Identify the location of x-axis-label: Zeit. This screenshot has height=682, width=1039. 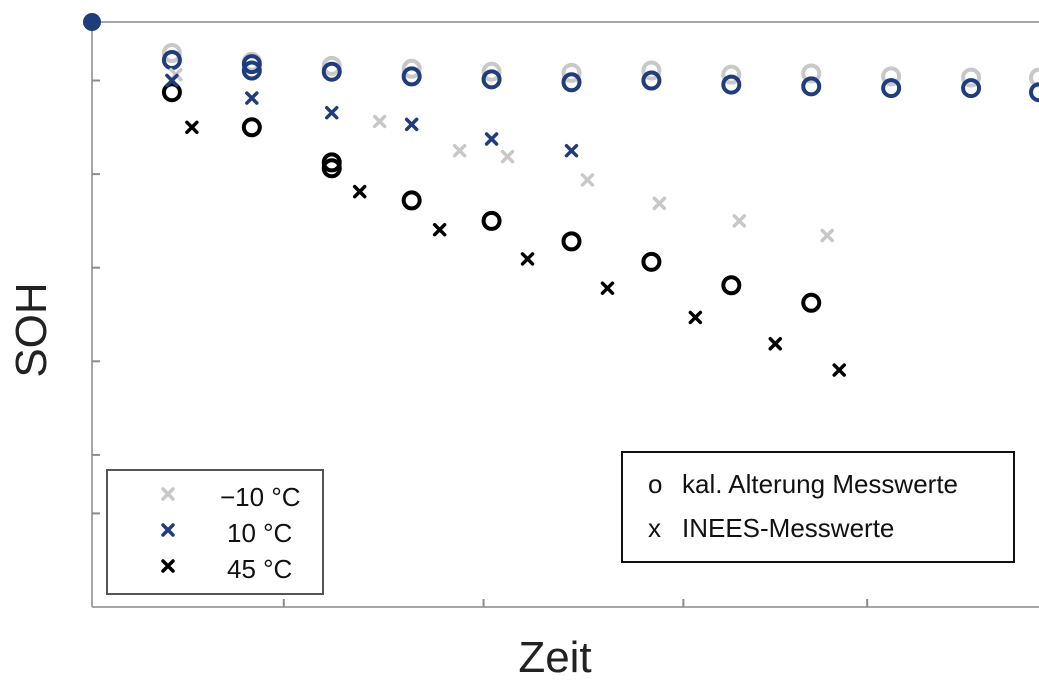
(554, 657).